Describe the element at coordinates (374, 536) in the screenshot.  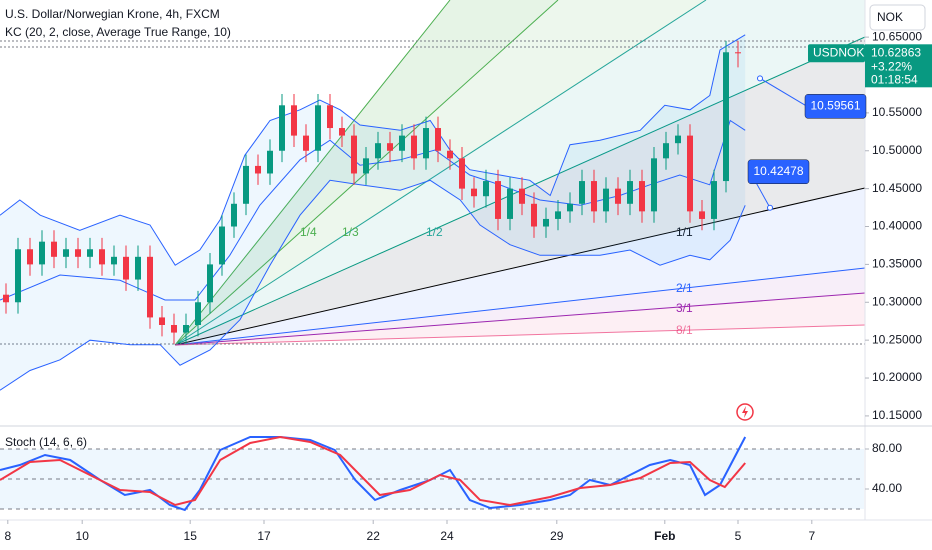
I see `x-tick-label: 22` at that location.